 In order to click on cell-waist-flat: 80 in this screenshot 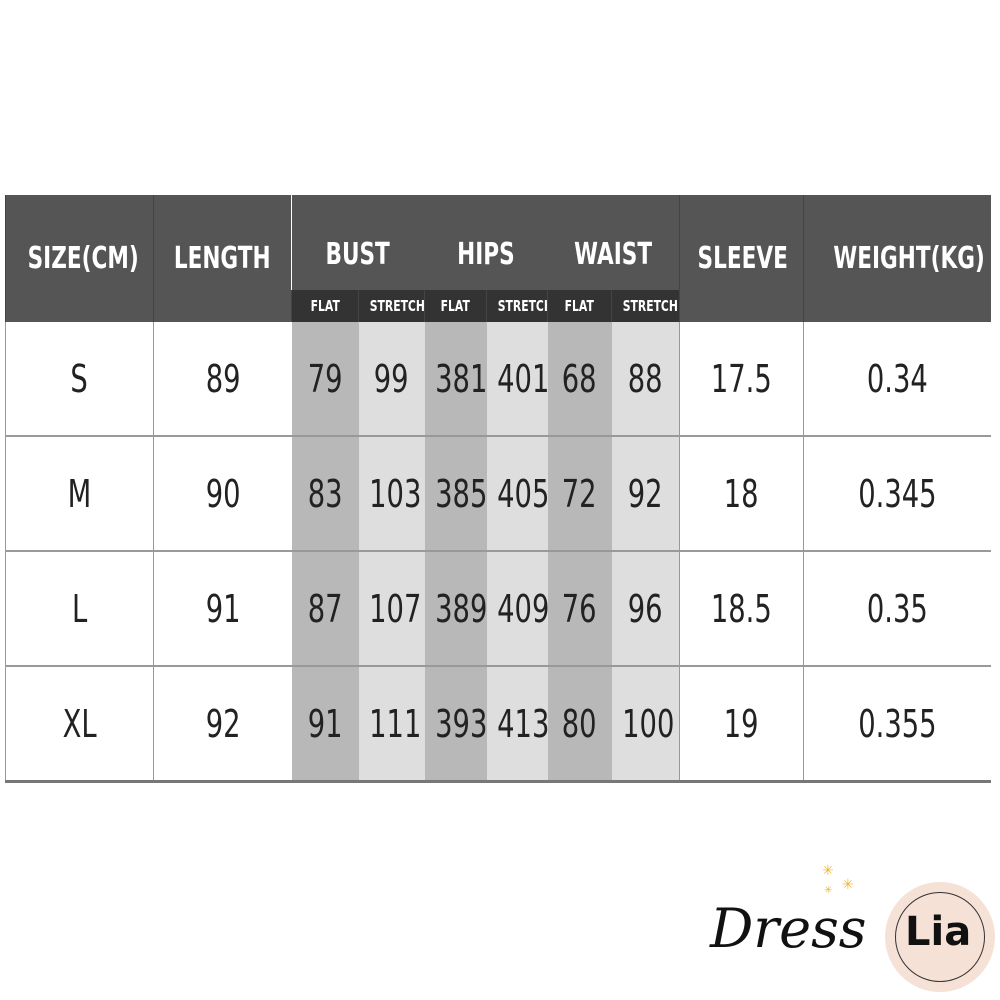, I will do `click(579, 724)`.